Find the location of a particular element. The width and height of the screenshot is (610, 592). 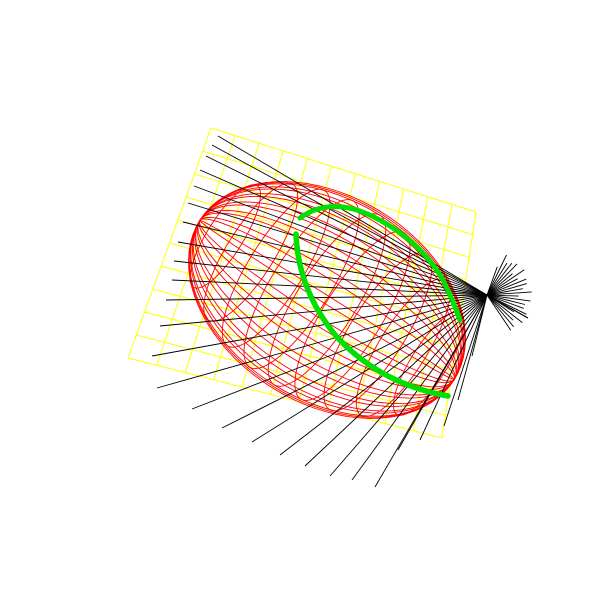

green-arc-lower is located at coordinates (372, 315).